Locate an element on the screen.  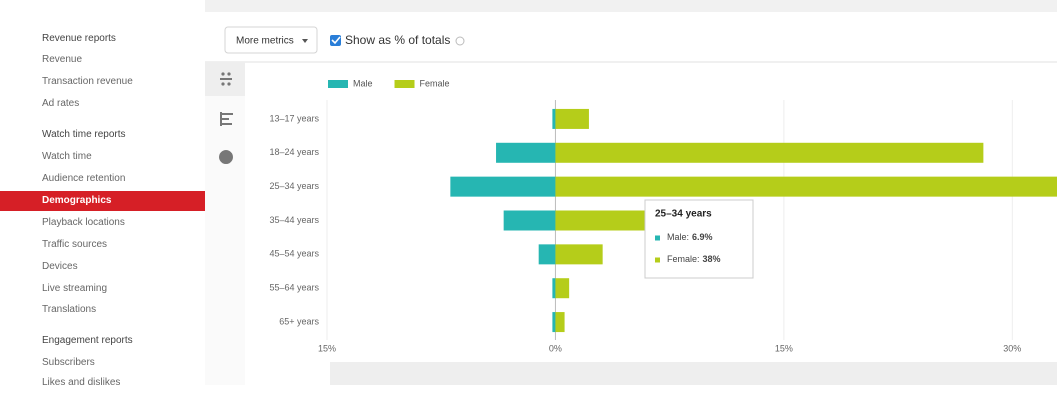
sidebar-item: Watch time reports is located at coordinates (84, 134).